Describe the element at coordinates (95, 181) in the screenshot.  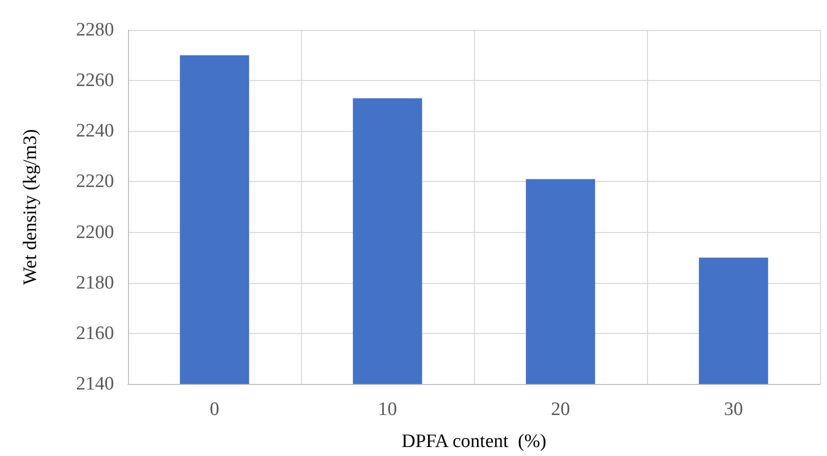
I see `y-tick-label: 2220` at that location.